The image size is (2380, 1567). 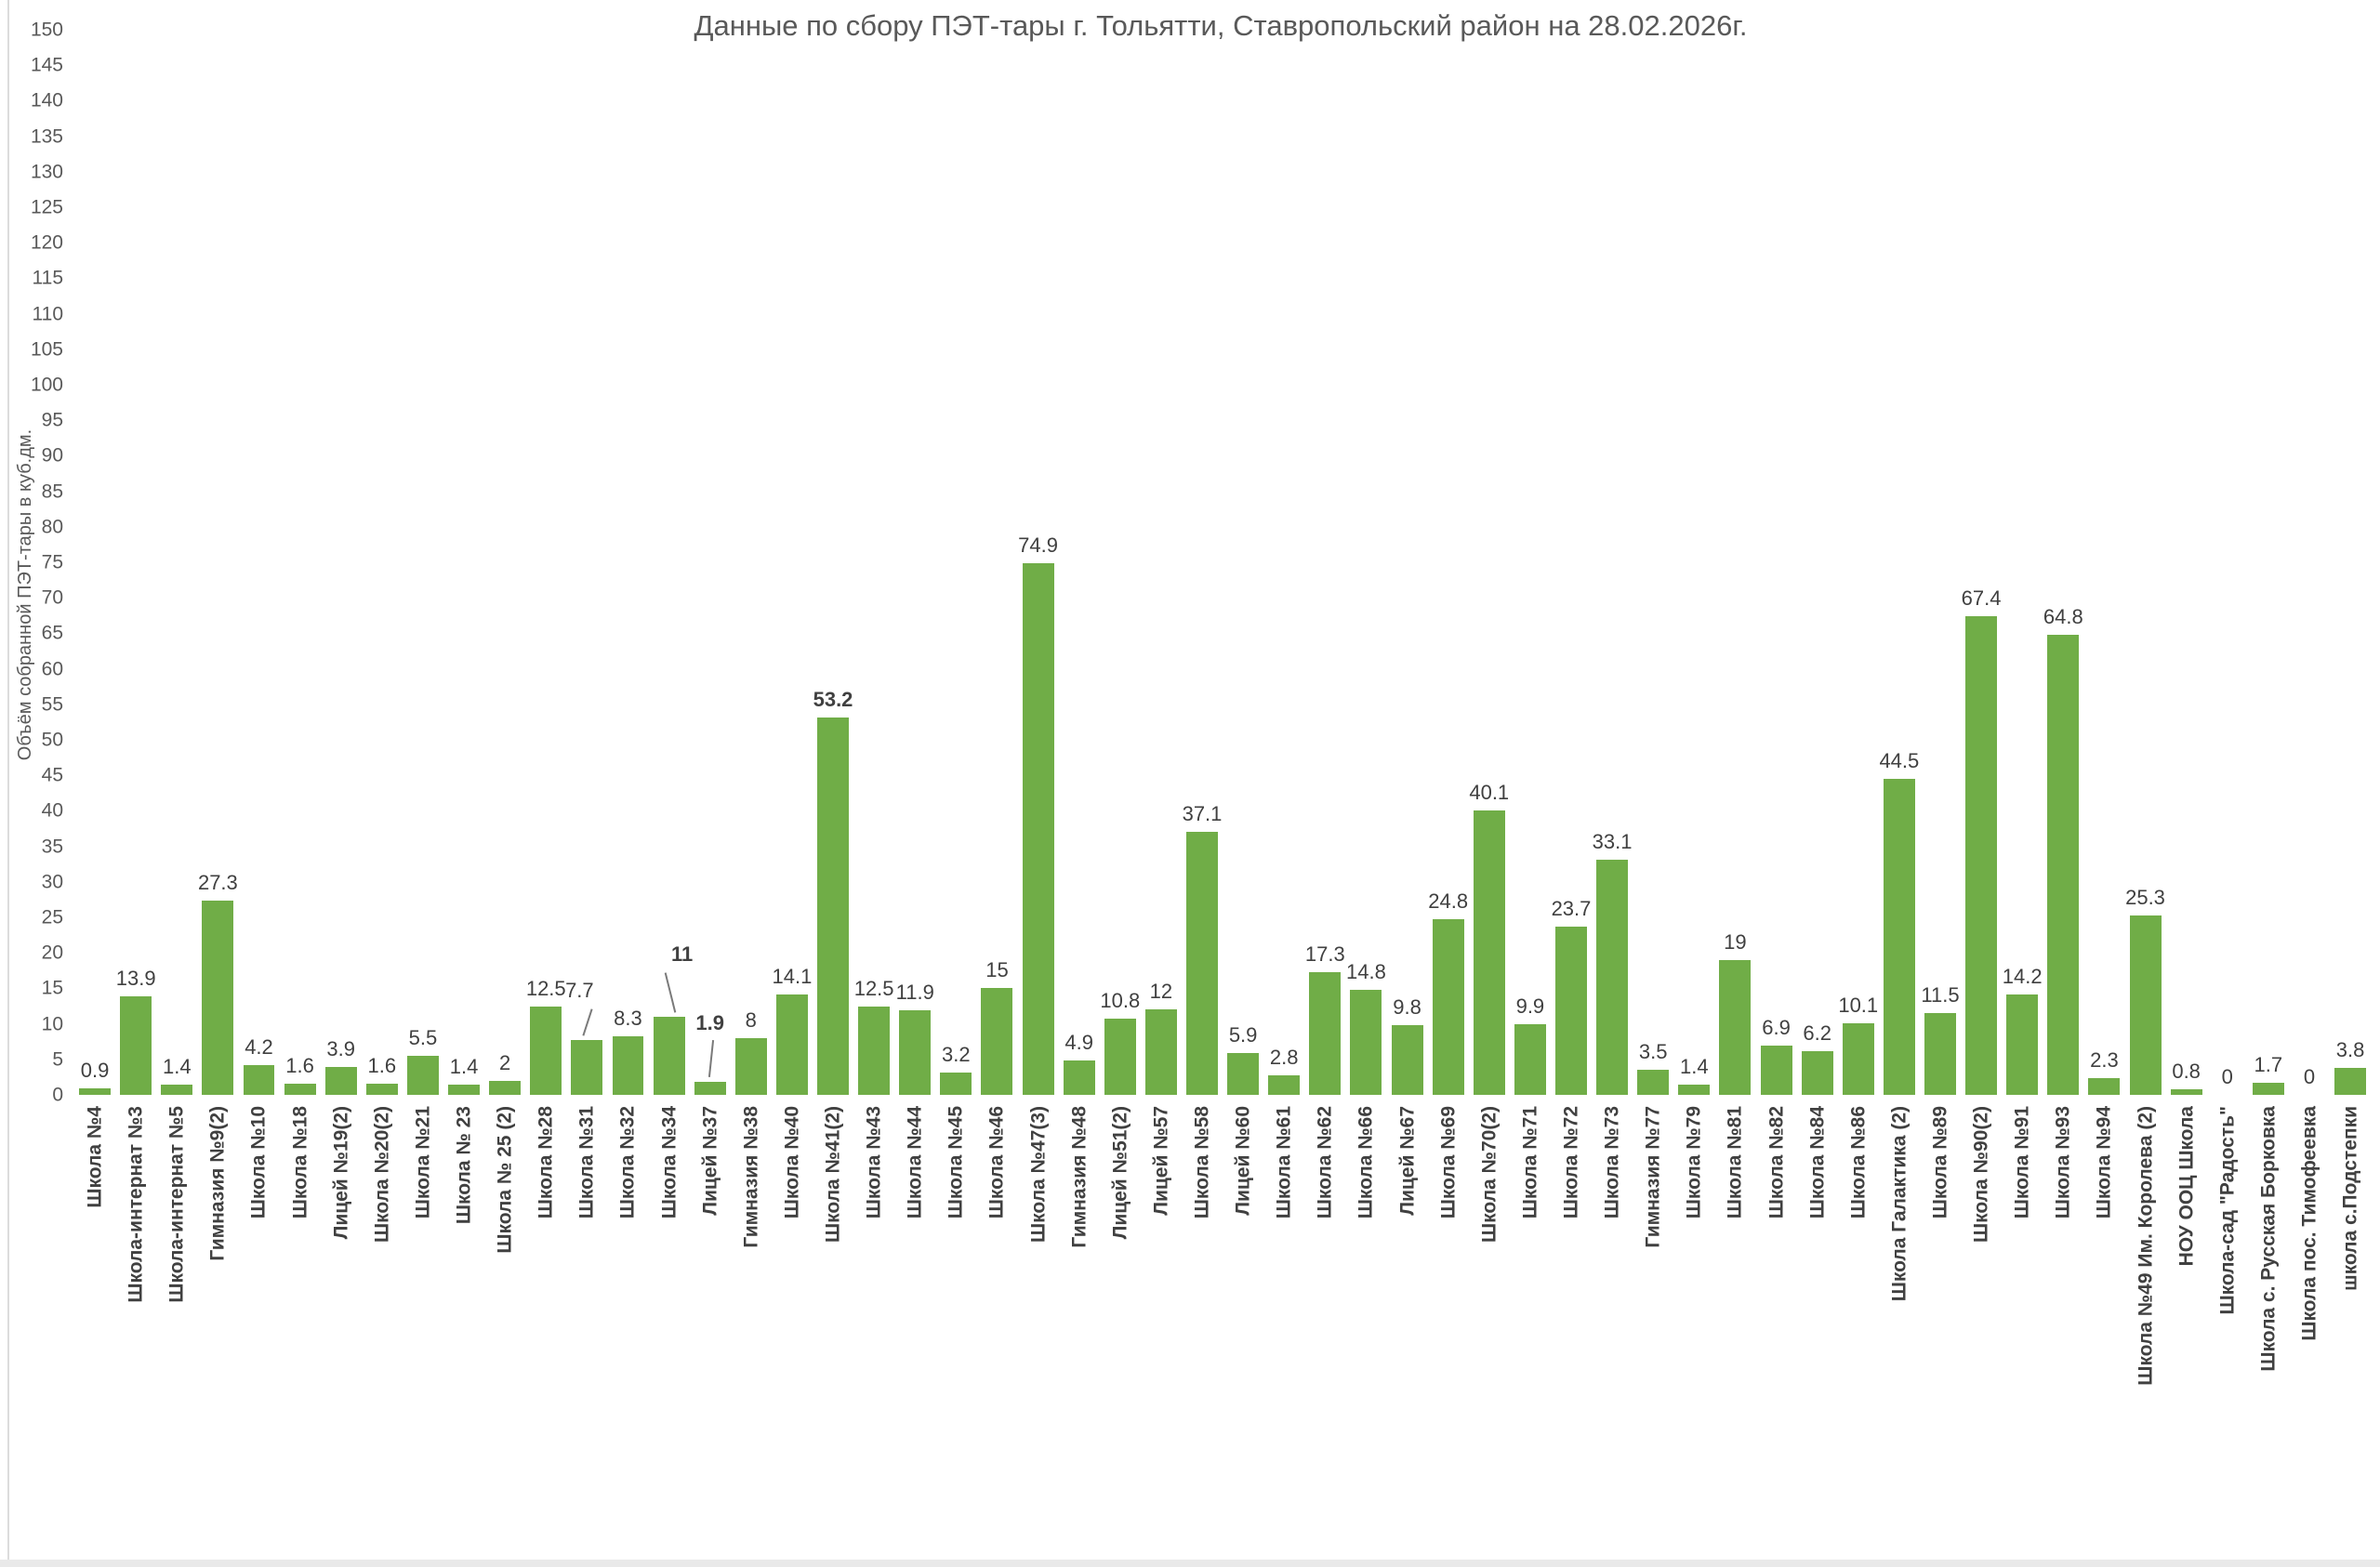 What do you see at coordinates (1776, 1162) in the screenshot?
I see `category-label: Школа №82` at bounding box center [1776, 1162].